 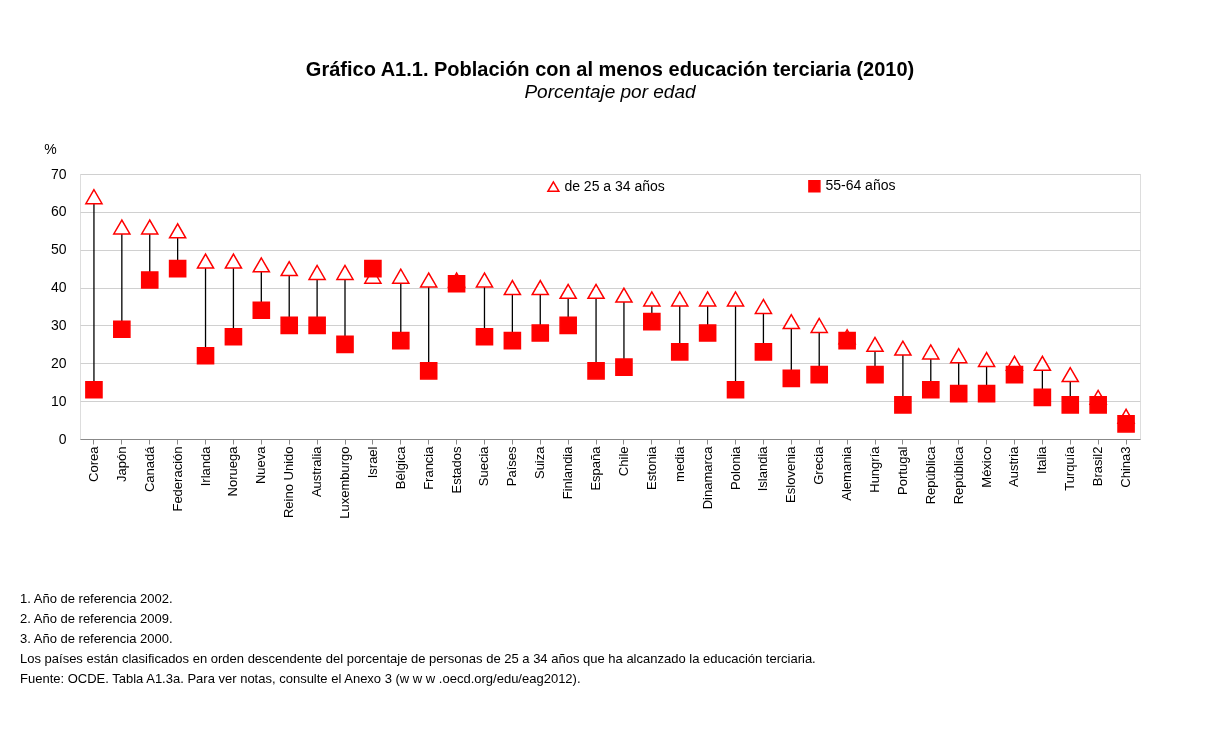 I want to click on text: 2. Año de referencia 2009., so click(x=96, y=618).